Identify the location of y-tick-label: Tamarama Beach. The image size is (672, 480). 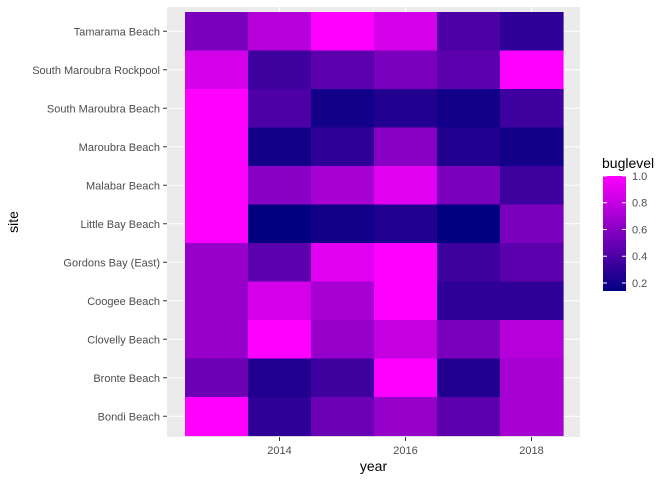
(117, 32).